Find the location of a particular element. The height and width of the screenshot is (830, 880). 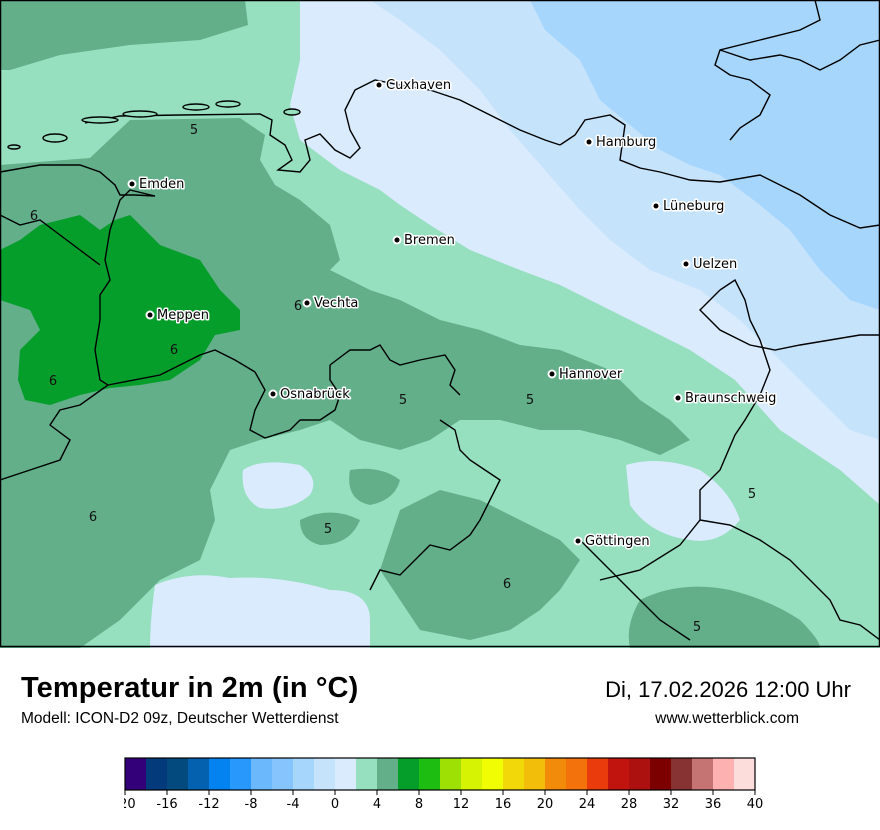

temp-zone-4-6-southeast is located at coordinates (724, 617).